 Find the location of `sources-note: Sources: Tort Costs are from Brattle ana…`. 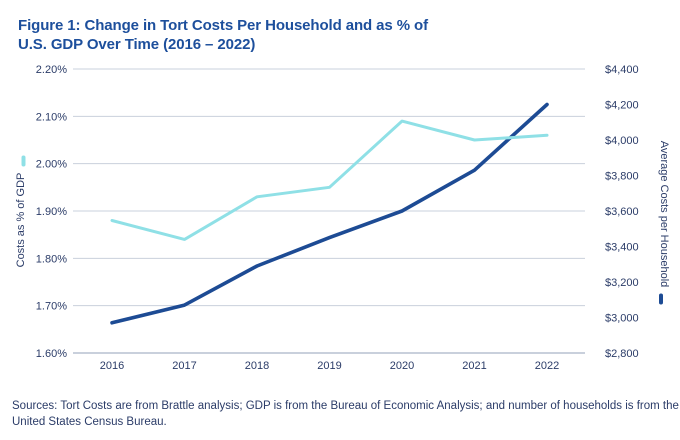

sources-note: Sources: Tort Costs are from Brattle ana… is located at coordinates (345, 414).